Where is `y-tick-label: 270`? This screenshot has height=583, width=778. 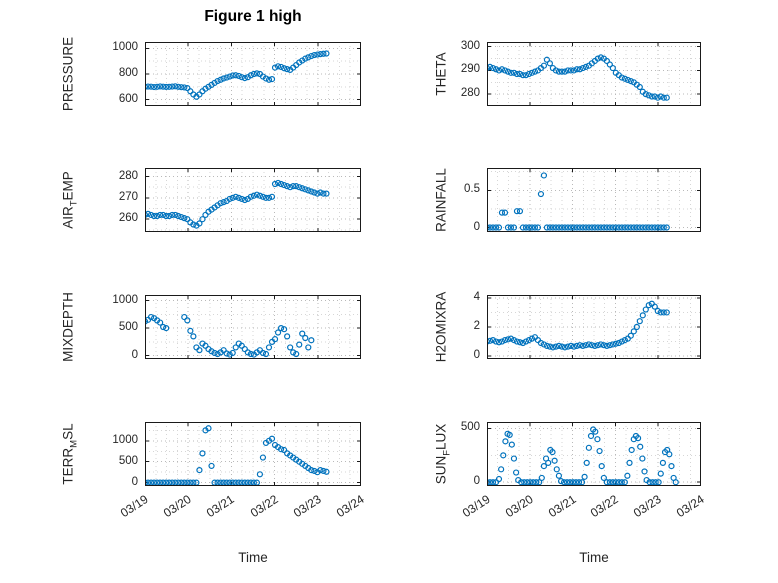
y-tick-label: 270 is located at coordinates (128, 196).